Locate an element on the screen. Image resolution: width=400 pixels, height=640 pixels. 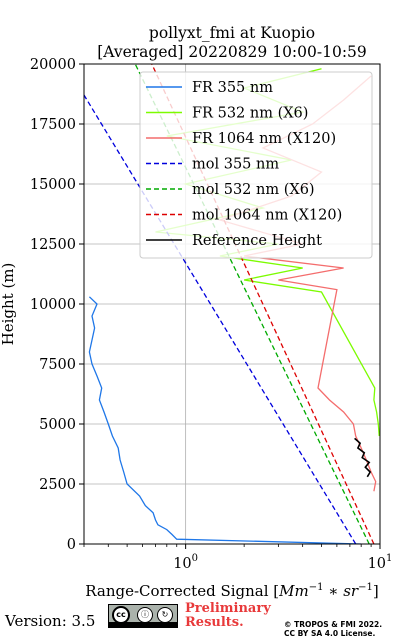
legend-label: FR 1064 nm (X120) is located at coordinates (264, 139).